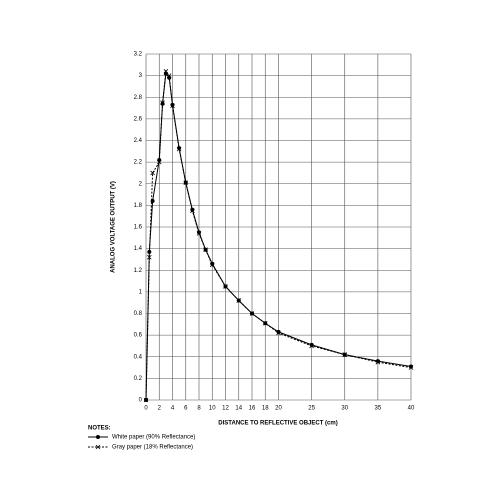 This screenshot has width=500, height=500. Describe the element at coordinates (186, 409) in the screenshot. I see `x-tick-label: 6` at that location.